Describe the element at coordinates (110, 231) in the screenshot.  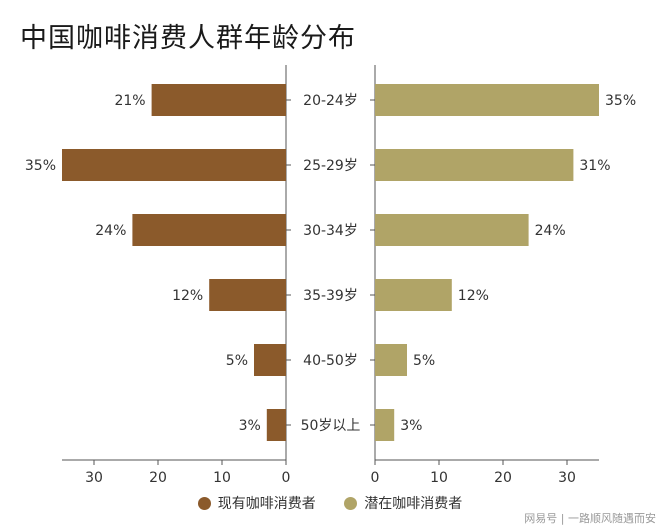
I see `data-label-existing: 24%` at that location.